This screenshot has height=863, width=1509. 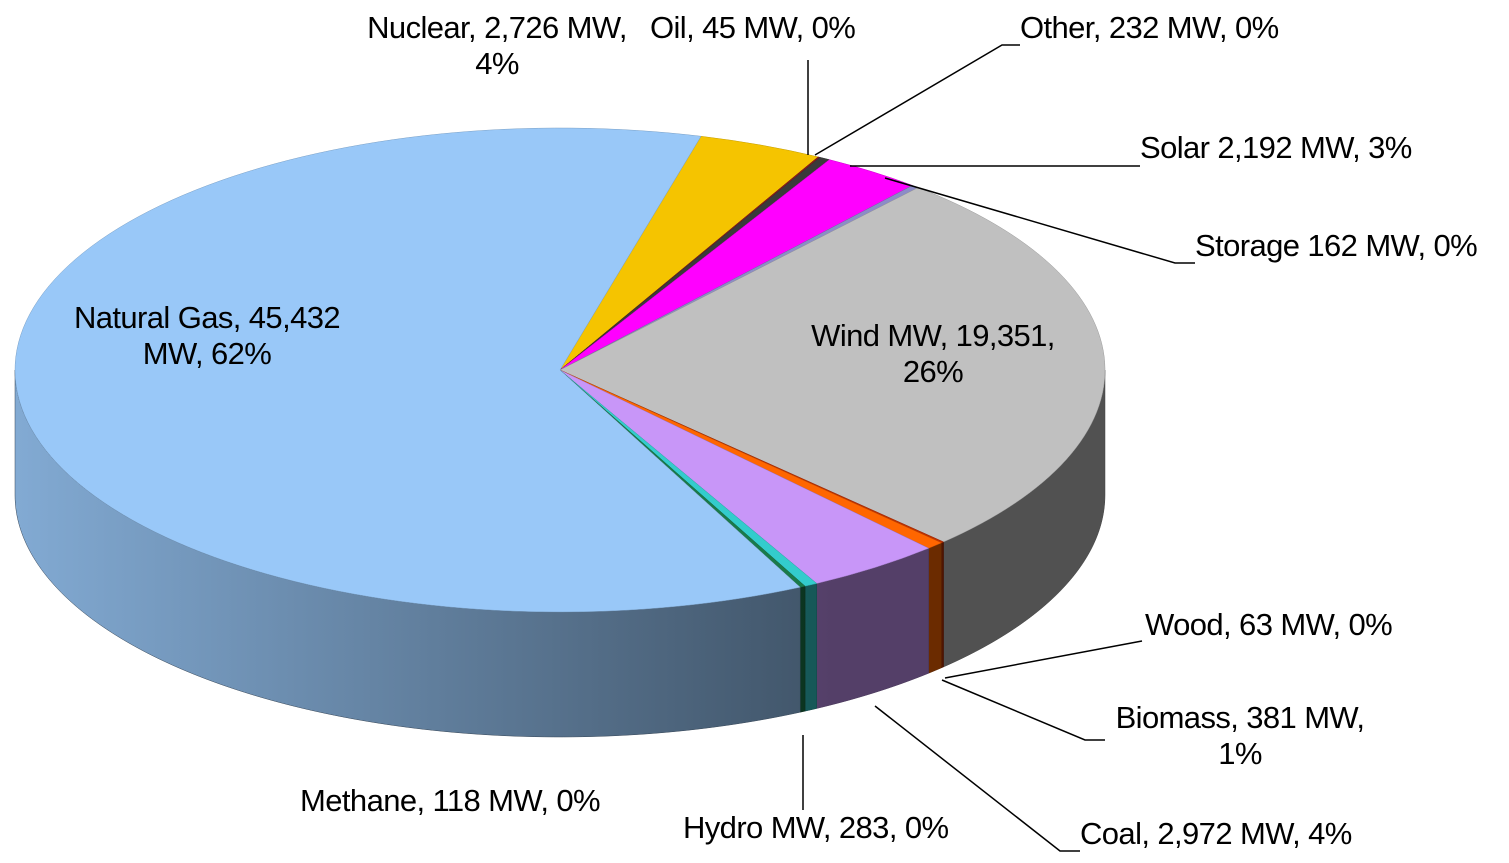 What do you see at coordinates (933, 353) in the screenshot?
I see `data-label: Wind MW, 19,351, 26%` at bounding box center [933, 353].